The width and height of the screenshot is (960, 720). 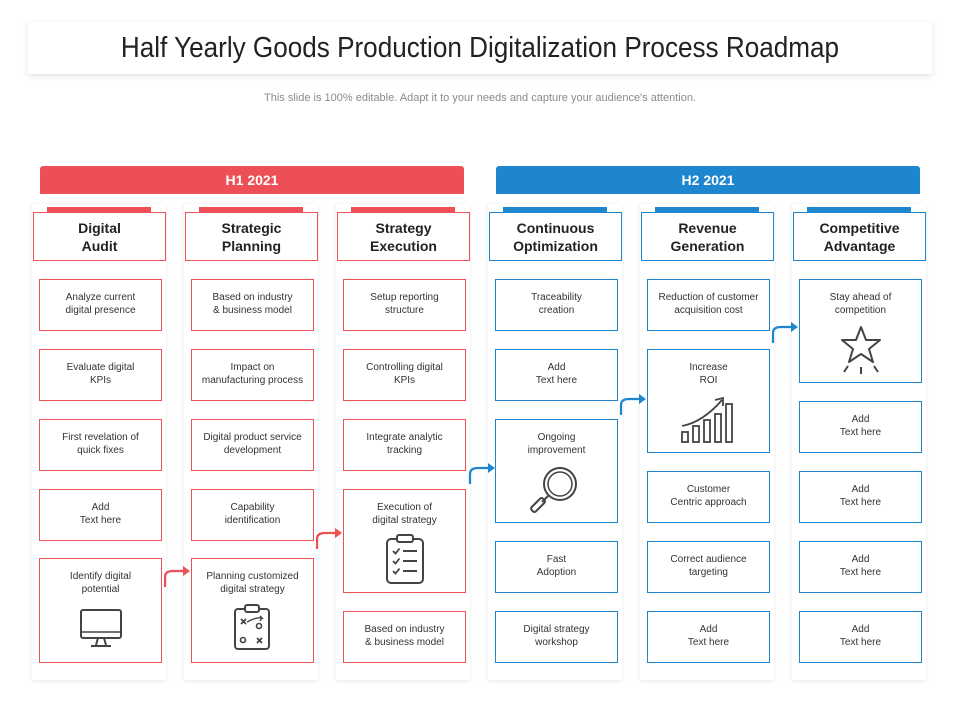 I want to click on period-banner-h2: H2 2021, so click(x=708, y=180).